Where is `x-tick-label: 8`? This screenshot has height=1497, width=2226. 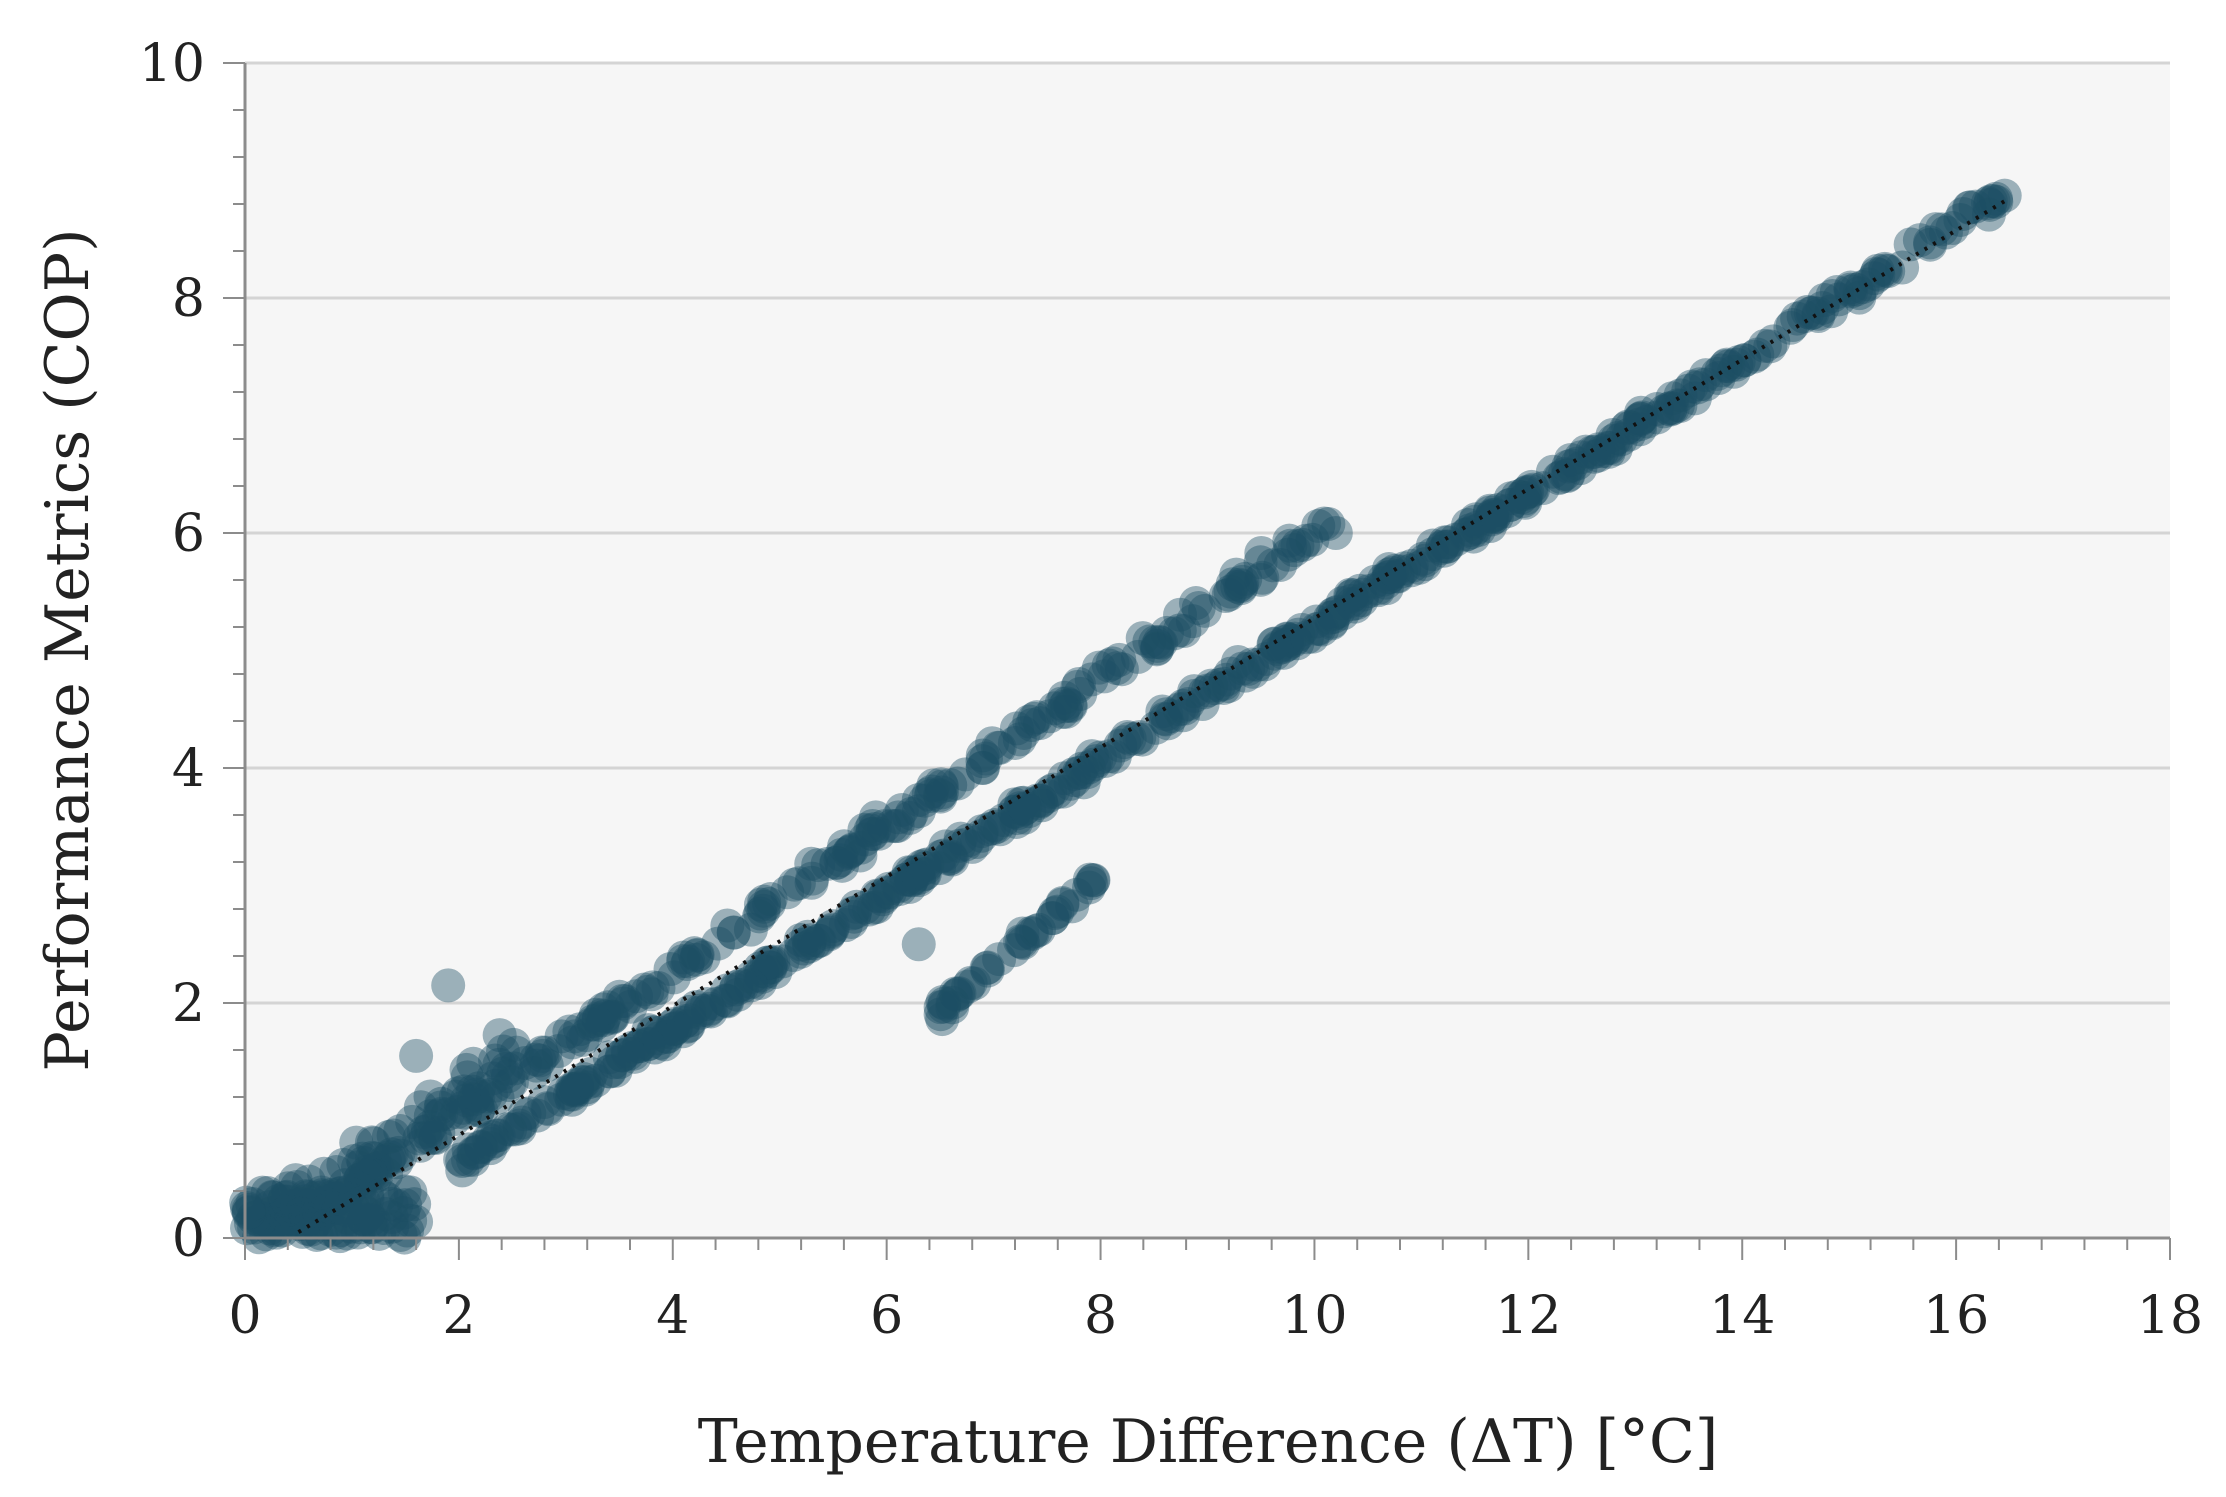
x-tick-label: 8 is located at coordinates (1100, 1316).